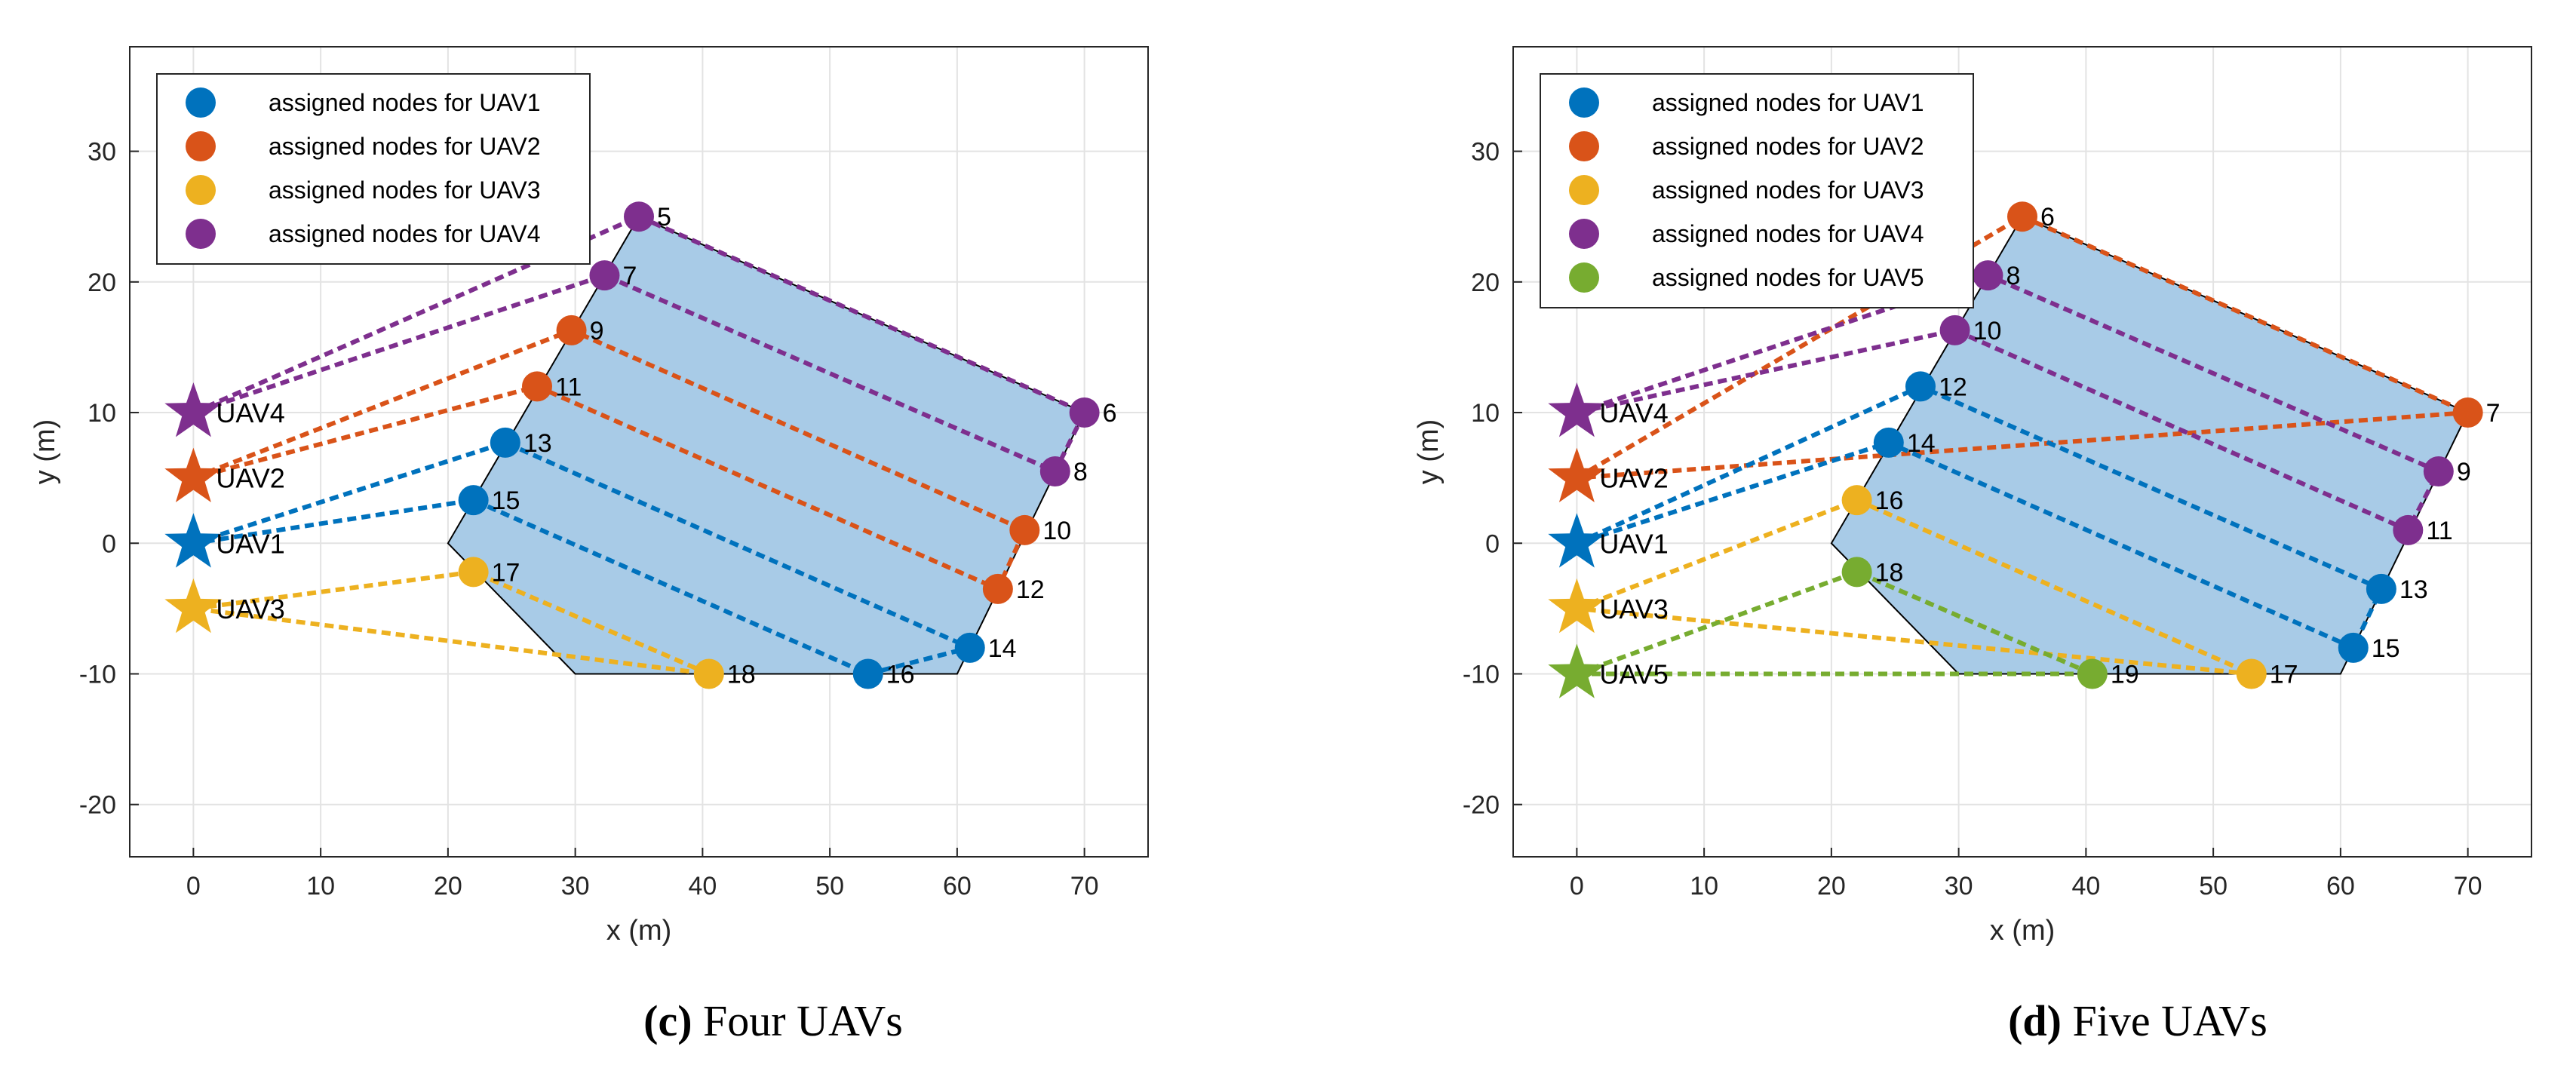  I want to click on legend-item-uav5: assigned nodes for UAV5, so click(1788, 277).